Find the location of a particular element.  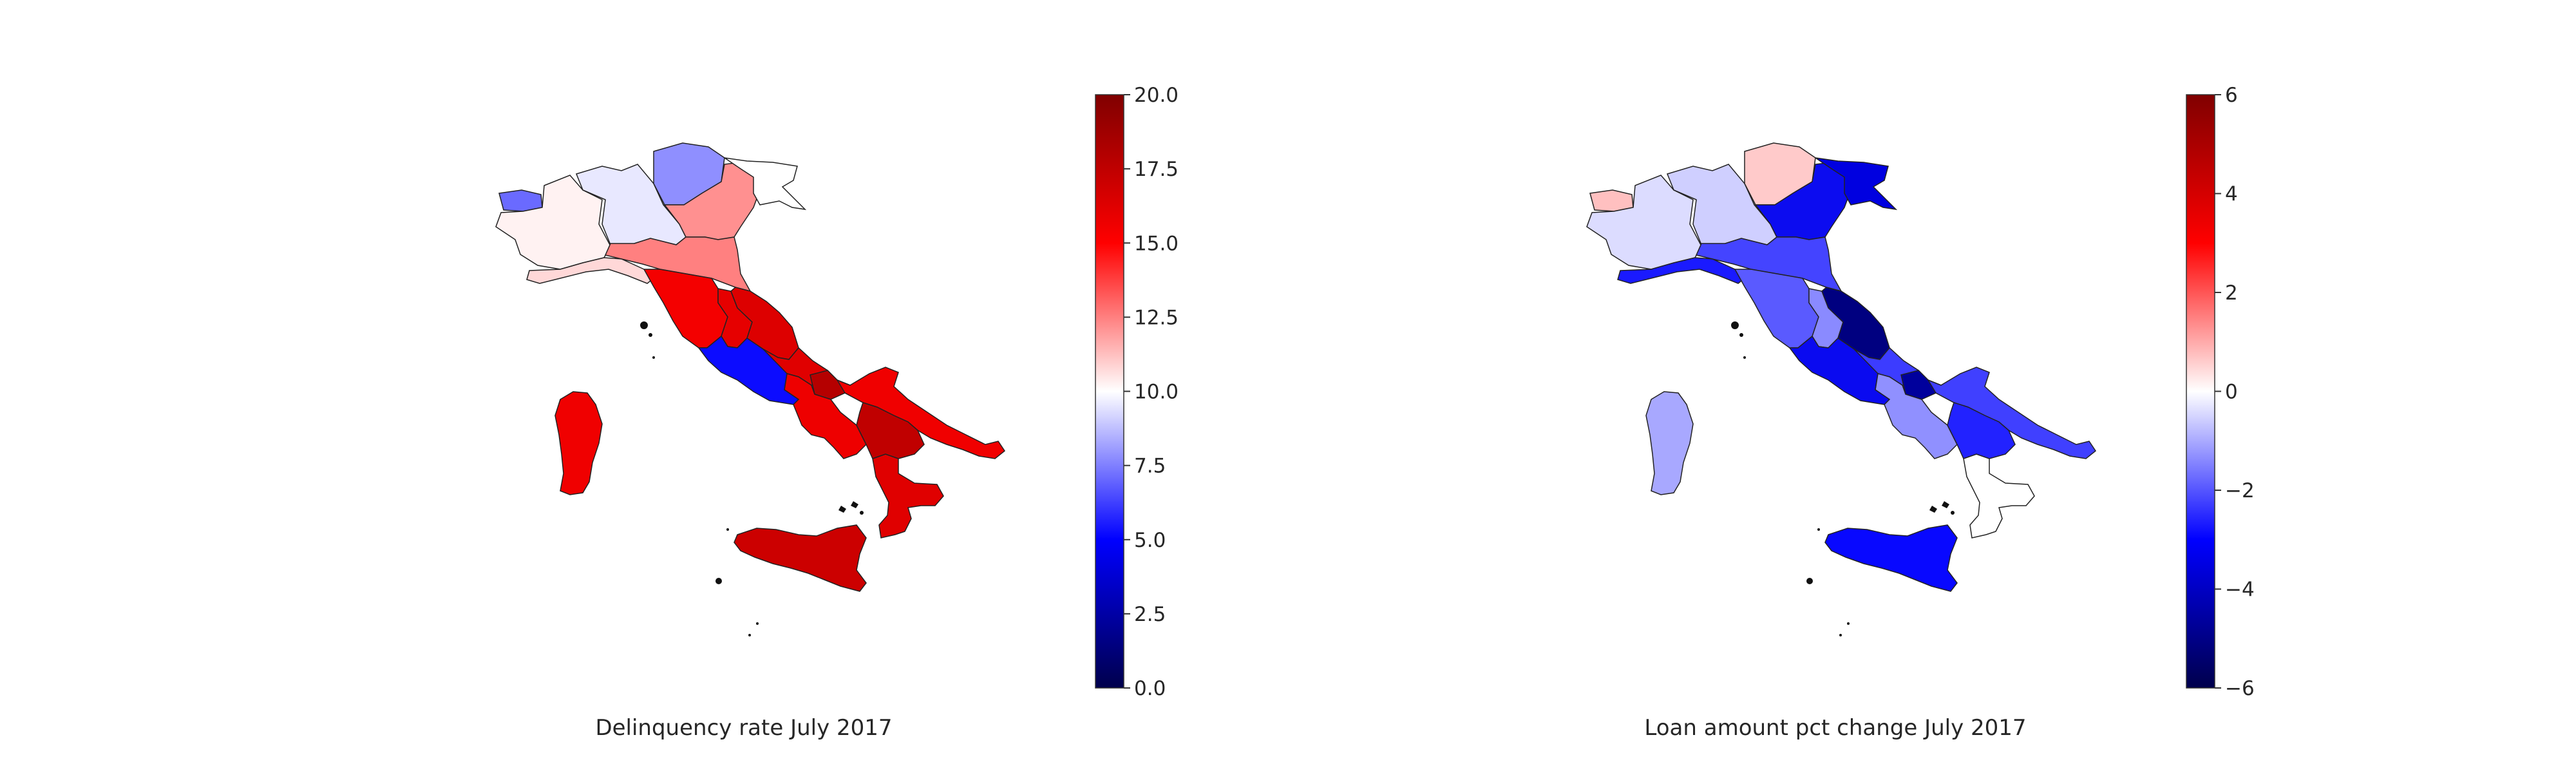

colorbar-tick-label: 5.0 is located at coordinates (1150, 540).